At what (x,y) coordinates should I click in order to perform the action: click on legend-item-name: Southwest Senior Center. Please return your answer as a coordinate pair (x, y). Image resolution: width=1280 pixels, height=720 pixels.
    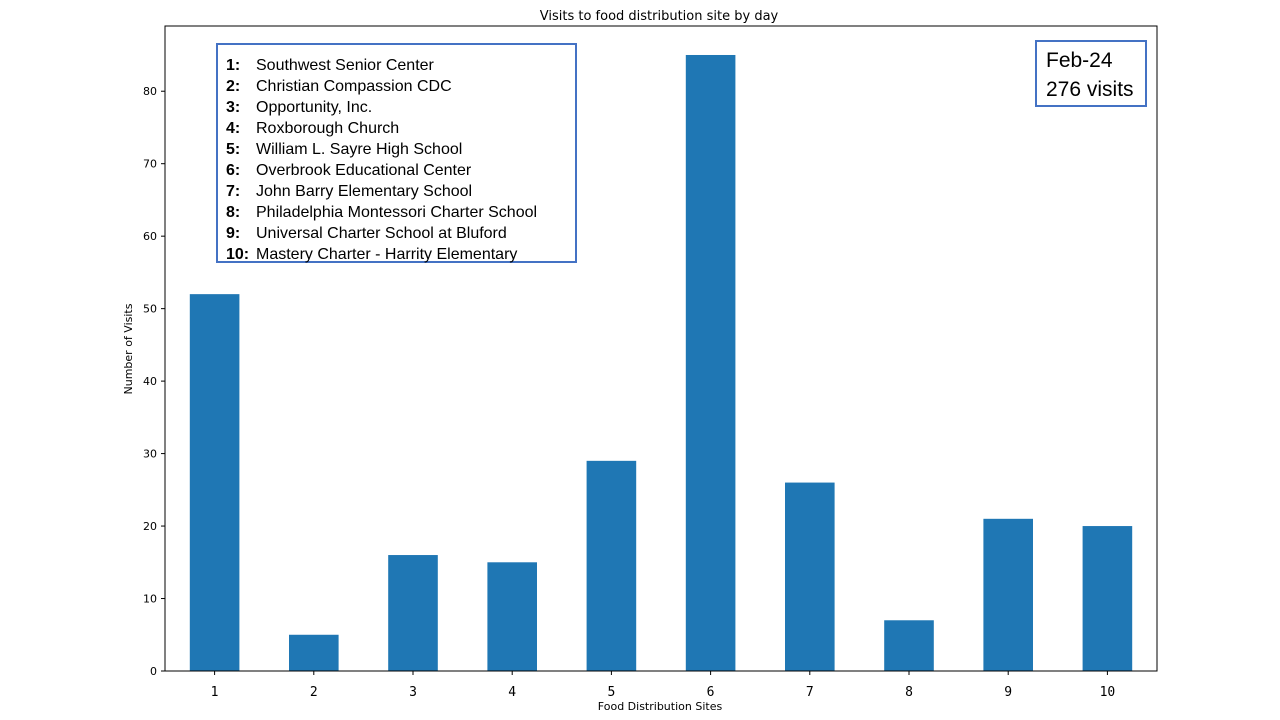
    Looking at the image, I should click on (345, 65).